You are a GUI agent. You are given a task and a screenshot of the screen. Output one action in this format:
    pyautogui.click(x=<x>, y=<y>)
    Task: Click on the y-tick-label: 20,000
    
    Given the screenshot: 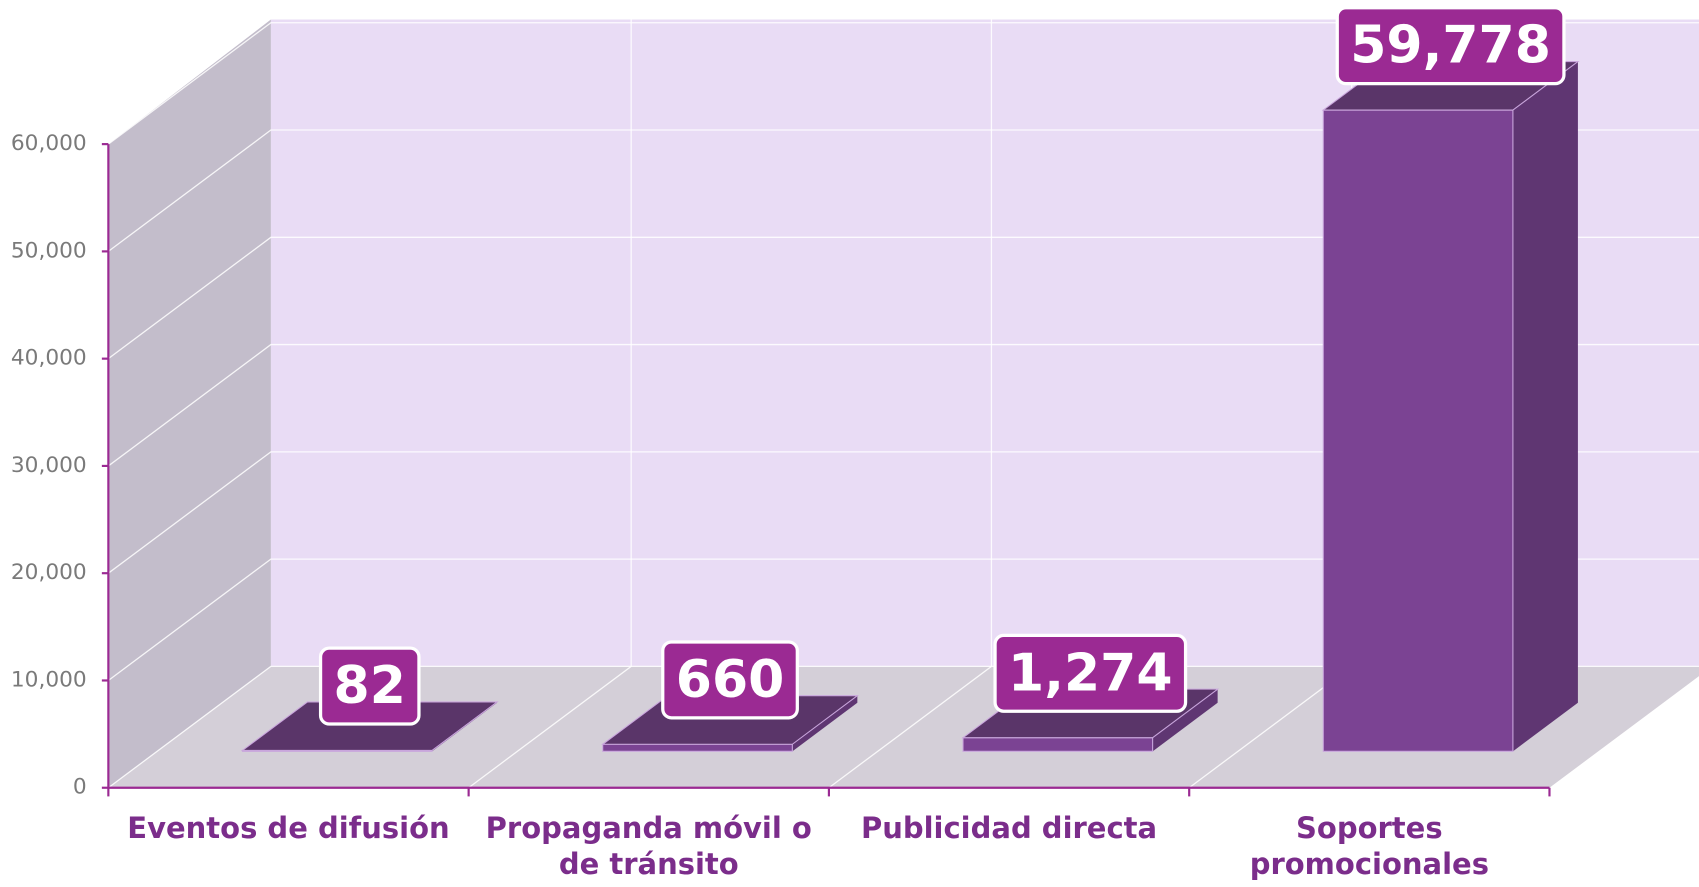 What is the action you would take?
    pyautogui.click(x=49, y=572)
    